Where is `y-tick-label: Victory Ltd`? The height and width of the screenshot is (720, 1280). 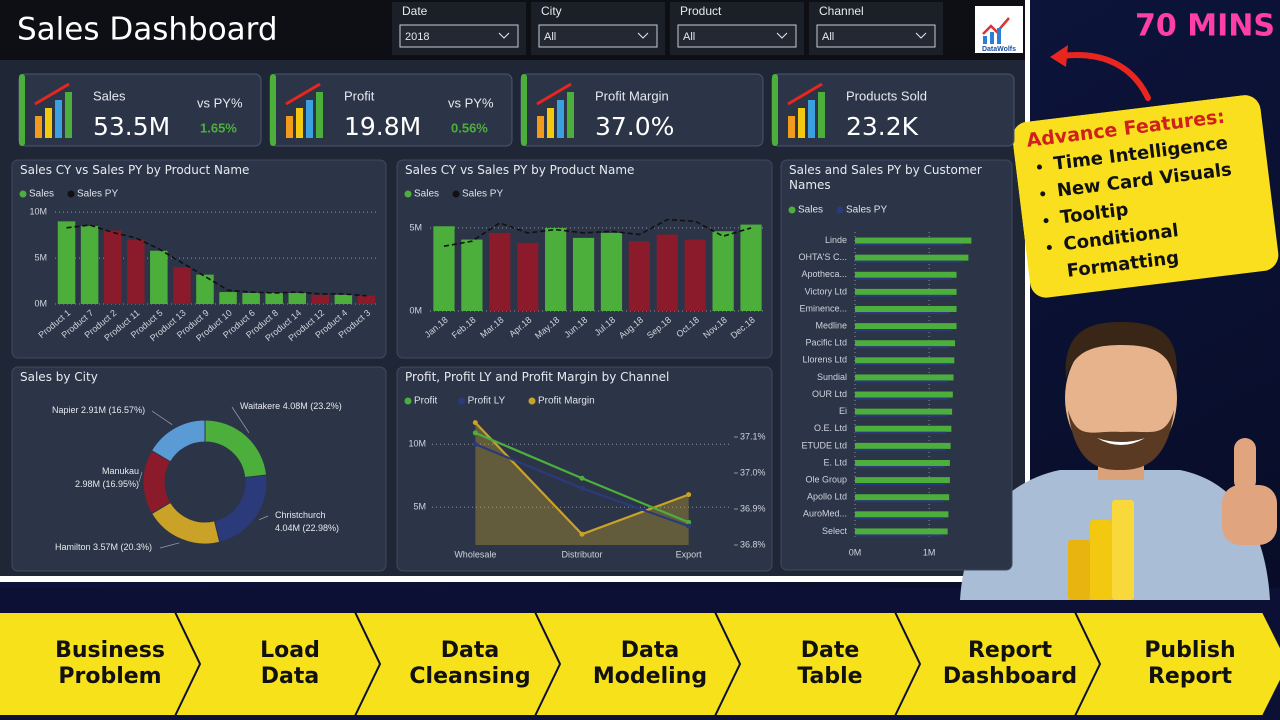
y-tick-label: Victory Ltd is located at coordinates (826, 291).